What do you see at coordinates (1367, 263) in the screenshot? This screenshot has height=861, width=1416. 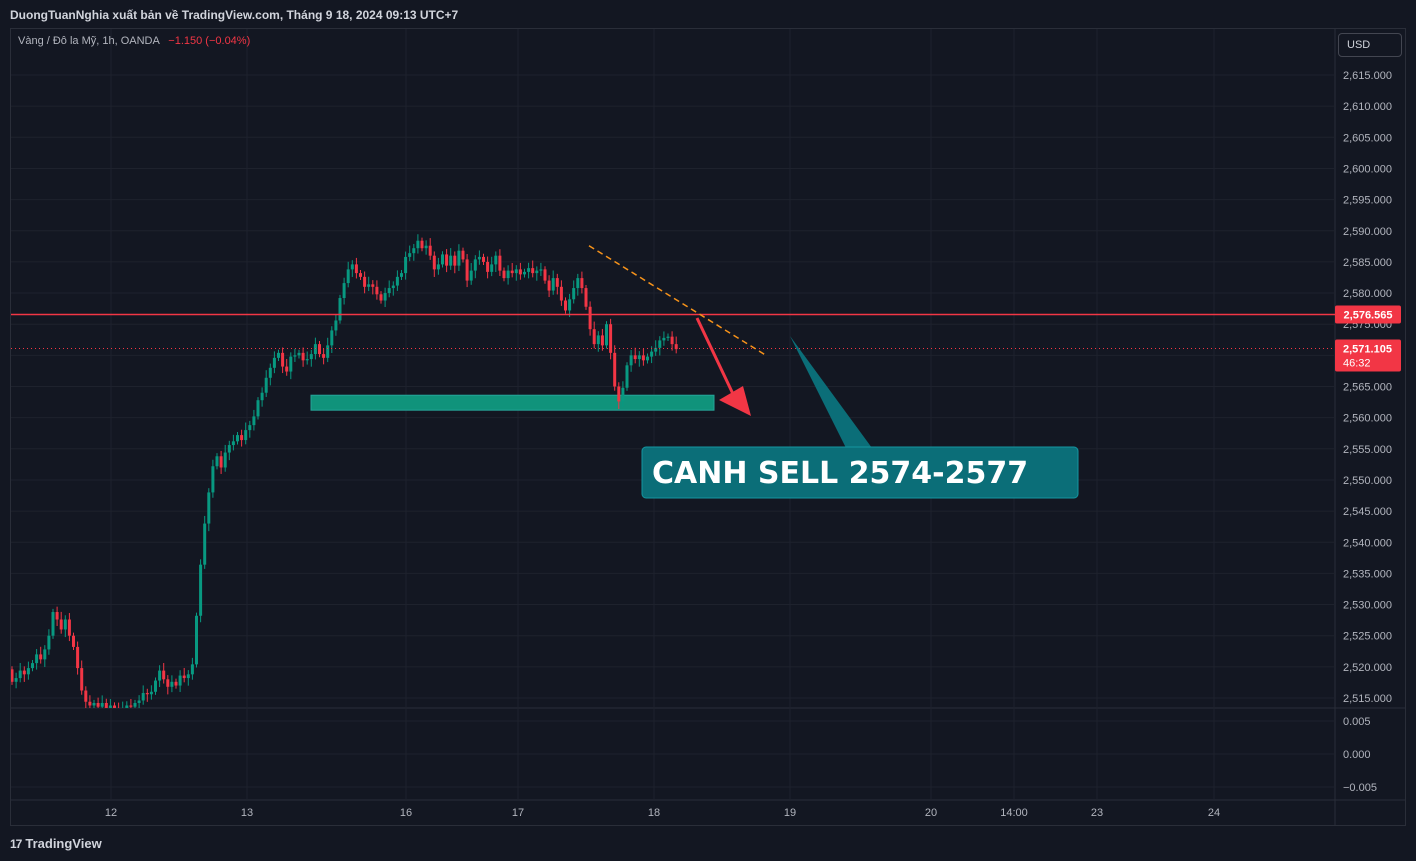 I see `price-tick-label: 2,585.000` at bounding box center [1367, 263].